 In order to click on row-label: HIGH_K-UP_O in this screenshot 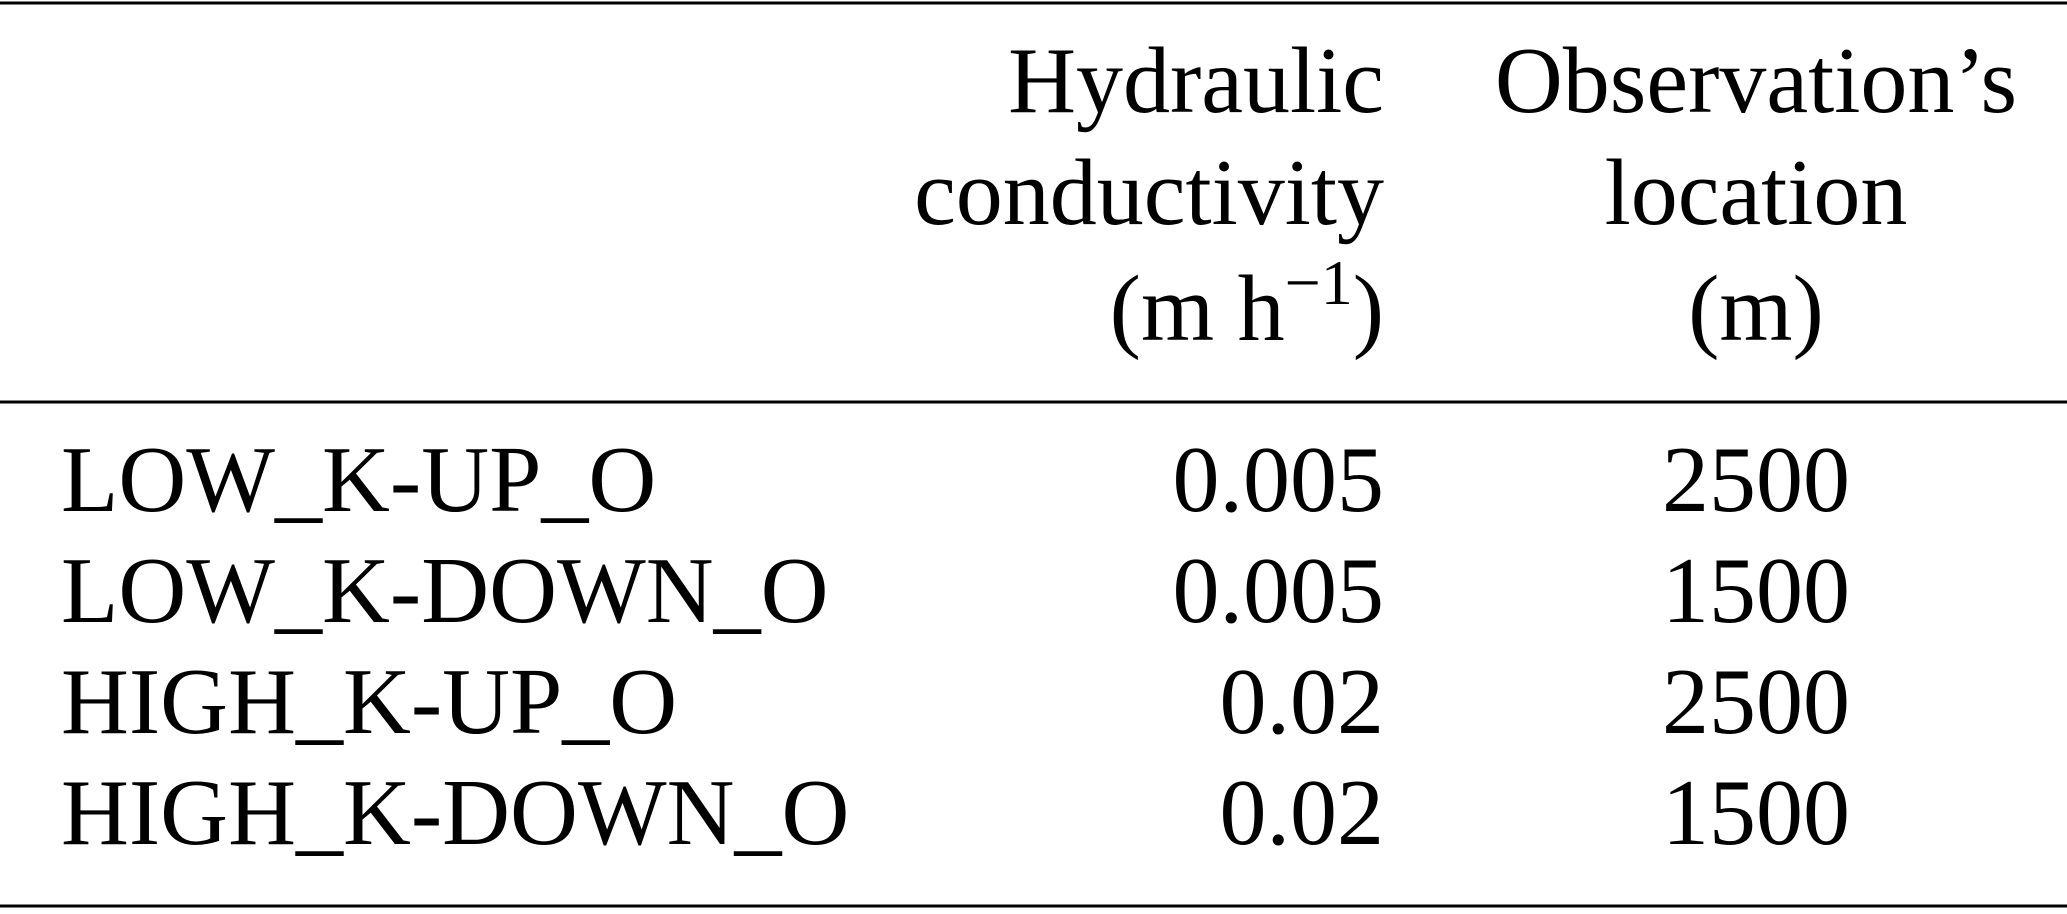, I will do `click(369, 702)`.